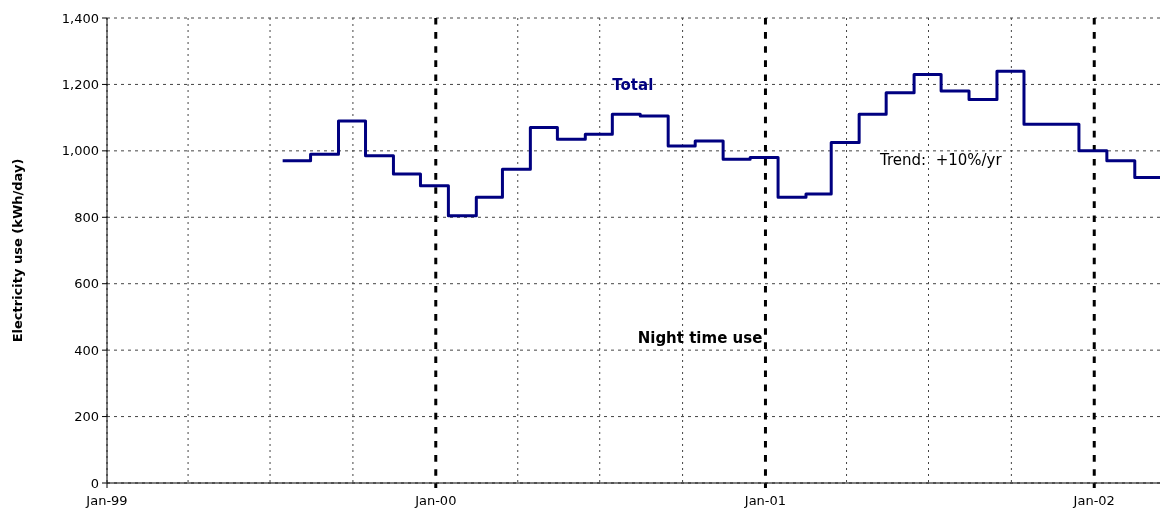 The width and height of the screenshot is (1173, 525). What do you see at coordinates (94, 483) in the screenshot?
I see `y-tick-label: 0` at bounding box center [94, 483].